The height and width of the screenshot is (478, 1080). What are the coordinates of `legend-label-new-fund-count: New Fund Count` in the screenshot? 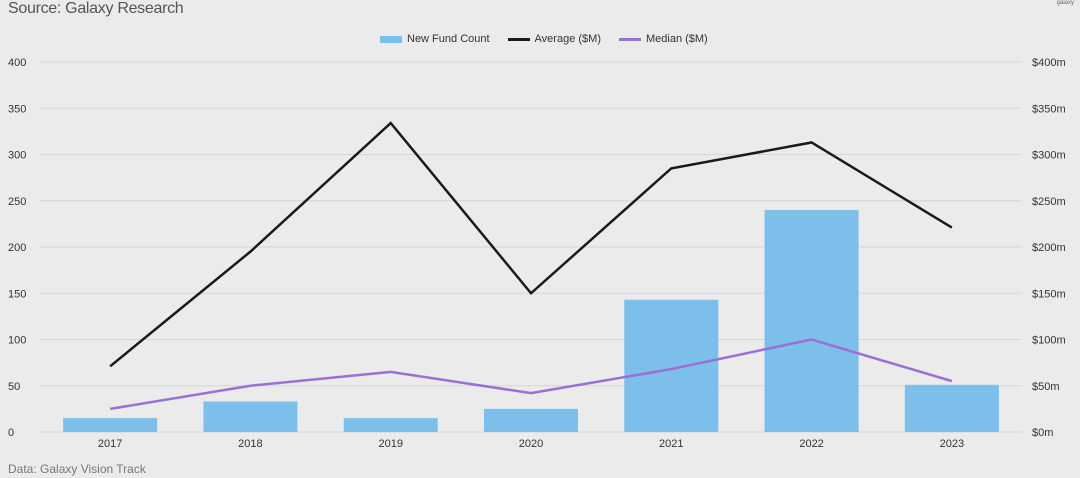 It's located at (448, 39).